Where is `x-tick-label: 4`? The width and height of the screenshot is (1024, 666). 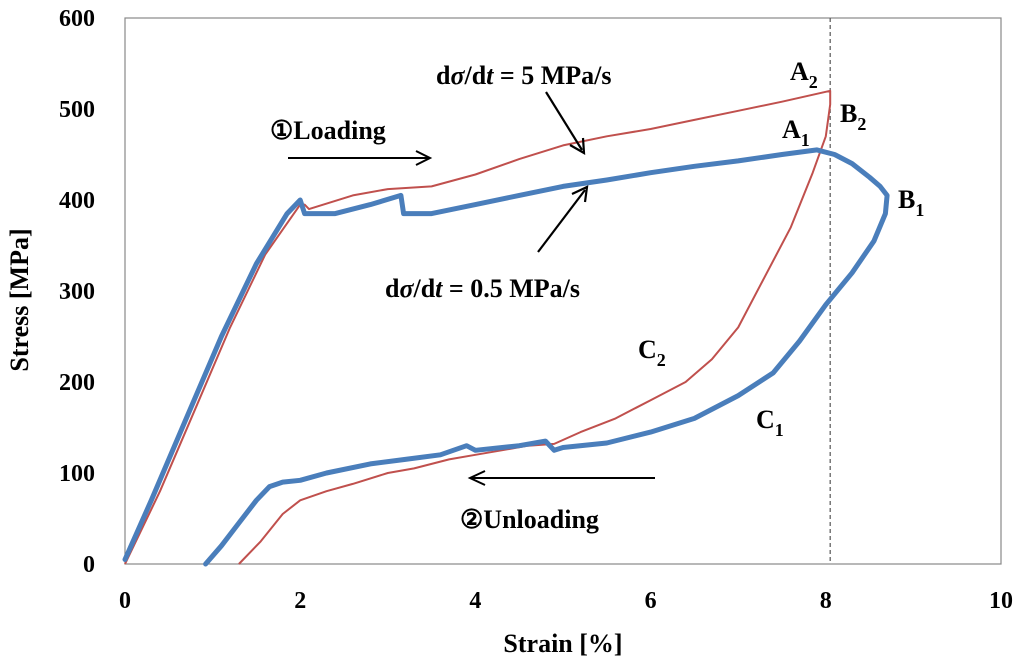 x-tick-label: 4 is located at coordinates (475, 601).